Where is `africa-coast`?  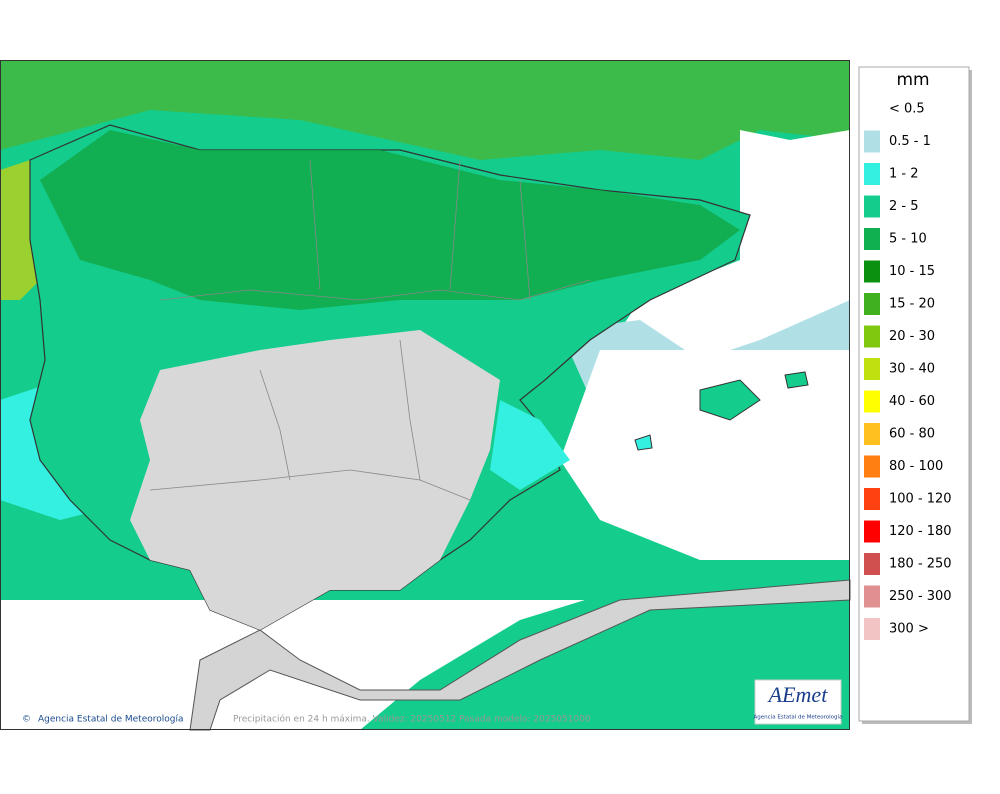
africa-coast is located at coordinates (520, 655).